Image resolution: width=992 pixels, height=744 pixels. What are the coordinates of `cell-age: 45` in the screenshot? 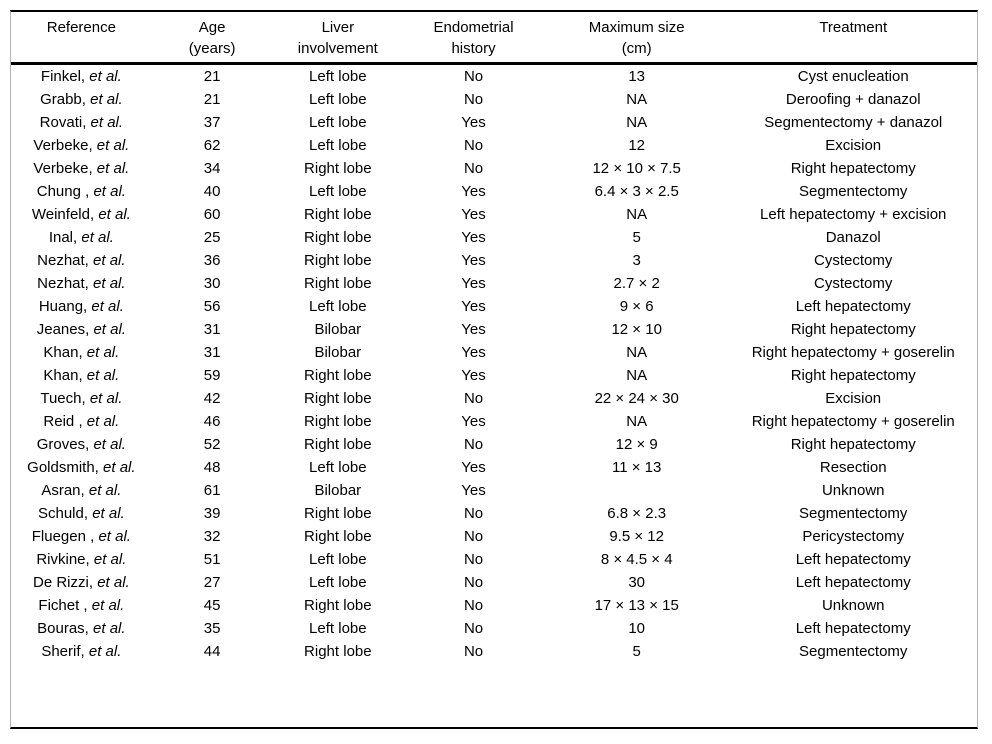 It's located at (212, 605).